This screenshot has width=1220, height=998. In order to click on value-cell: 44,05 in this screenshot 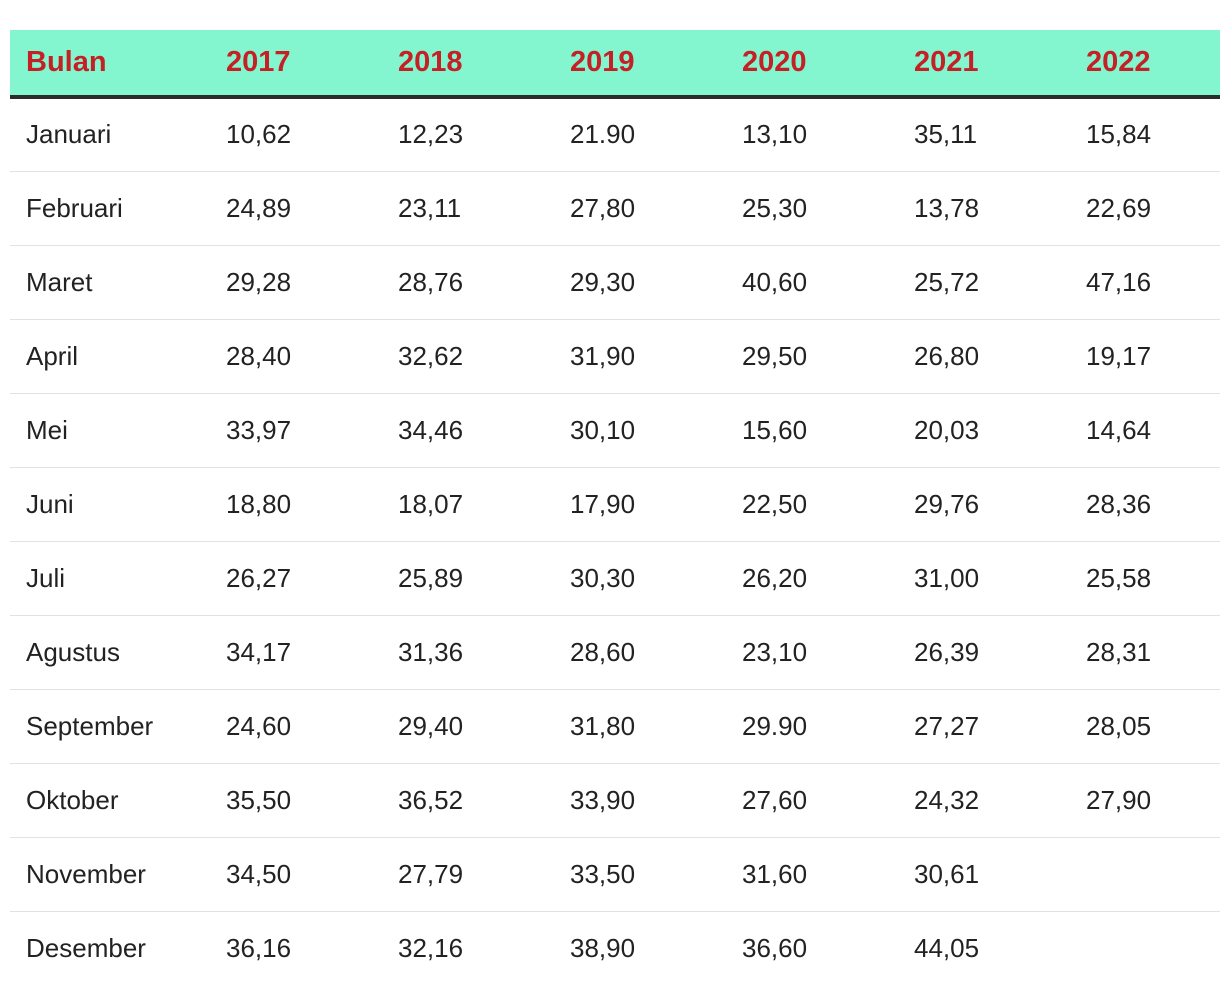, I will do `click(947, 947)`.